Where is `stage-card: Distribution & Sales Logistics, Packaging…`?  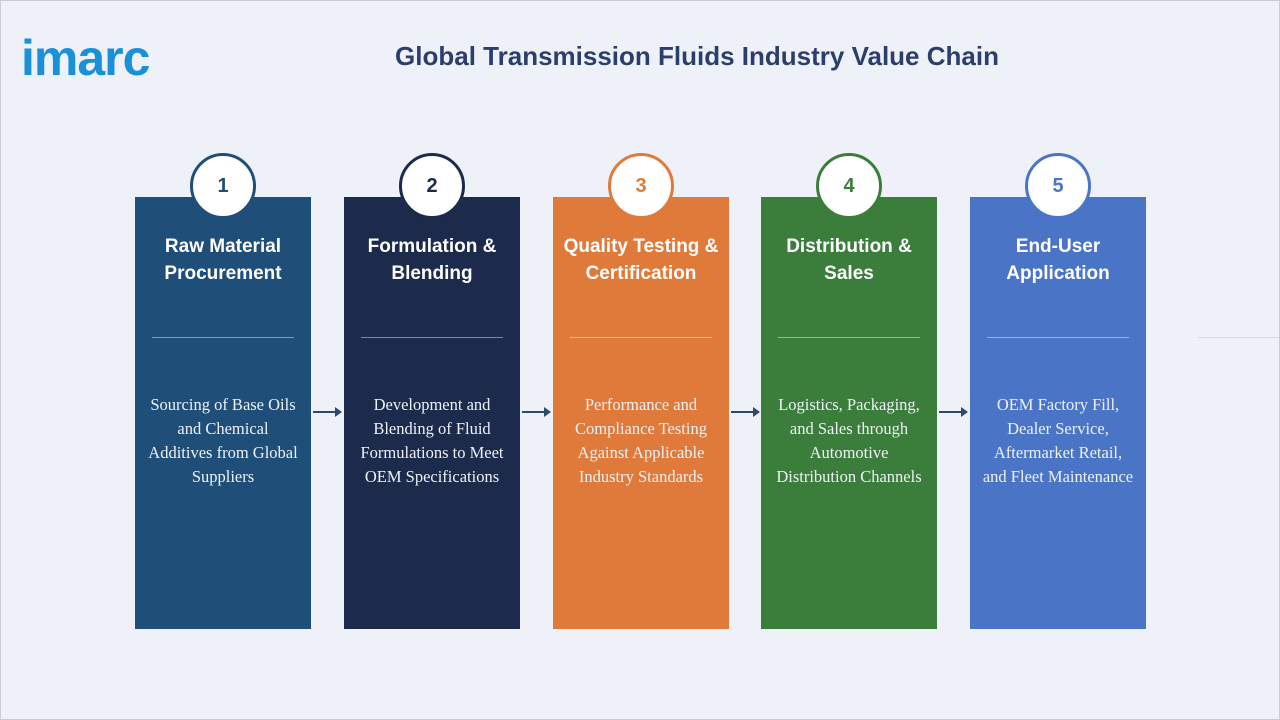 stage-card: Distribution & Sales Logistics, Packaging… is located at coordinates (849, 413).